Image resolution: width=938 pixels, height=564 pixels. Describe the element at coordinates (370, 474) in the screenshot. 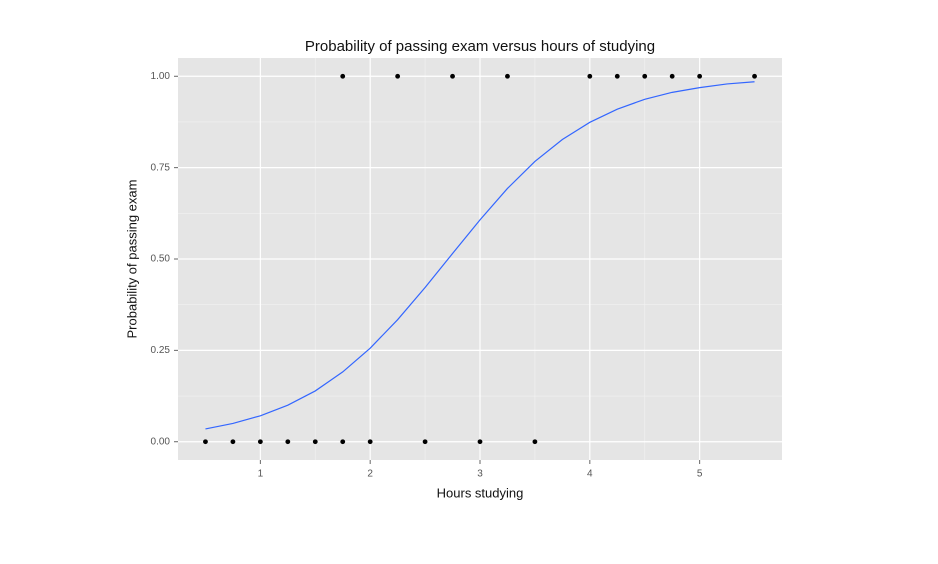

I see `x-tick-label: 2` at that location.